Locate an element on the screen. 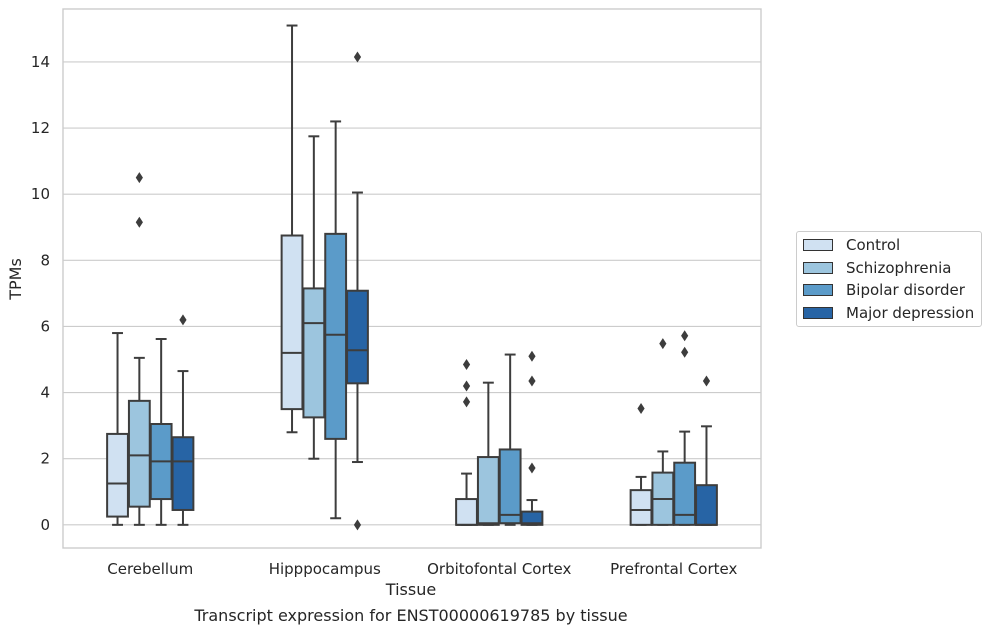  y-tick-label: 6 is located at coordinates (45, 326).